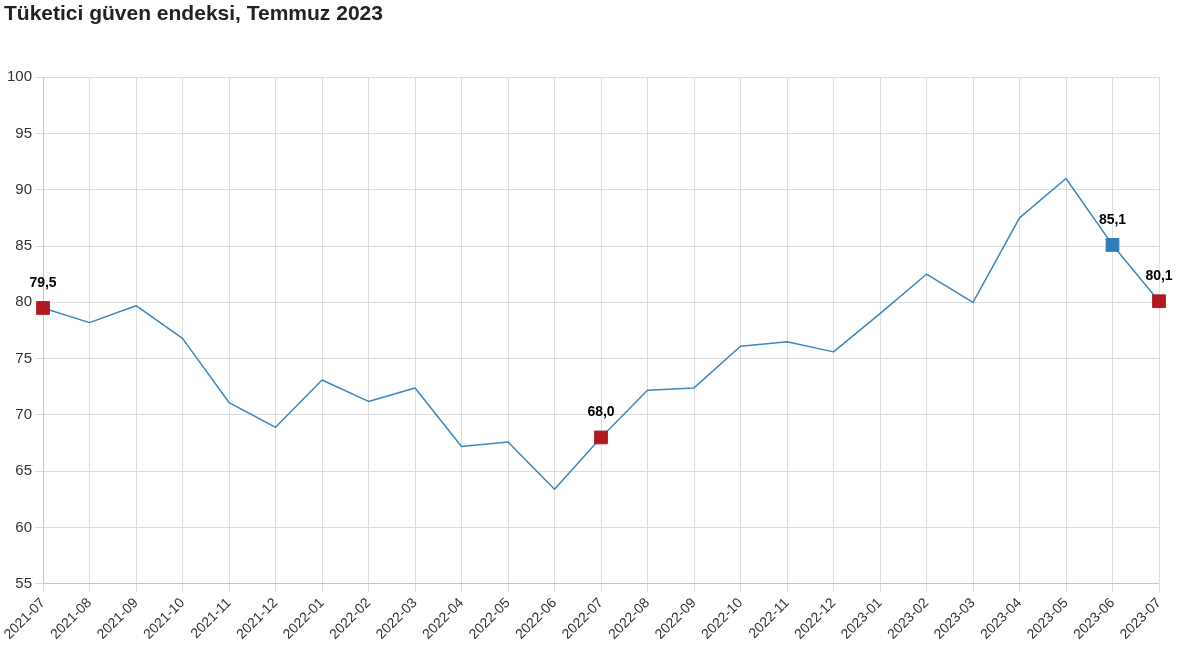 The image size is (1183, 650). Describe the element at coordinates (24, 245) in the screenshot. I see `y-tick-label: 85` at that location.